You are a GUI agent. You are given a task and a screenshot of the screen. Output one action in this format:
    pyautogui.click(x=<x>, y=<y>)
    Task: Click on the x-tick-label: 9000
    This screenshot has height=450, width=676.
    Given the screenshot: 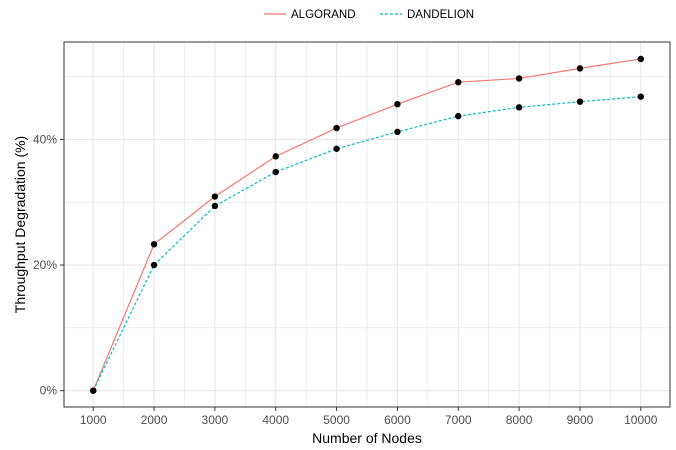 What is the action you would take?
    pyautogui.click(x=580, y=420)
    